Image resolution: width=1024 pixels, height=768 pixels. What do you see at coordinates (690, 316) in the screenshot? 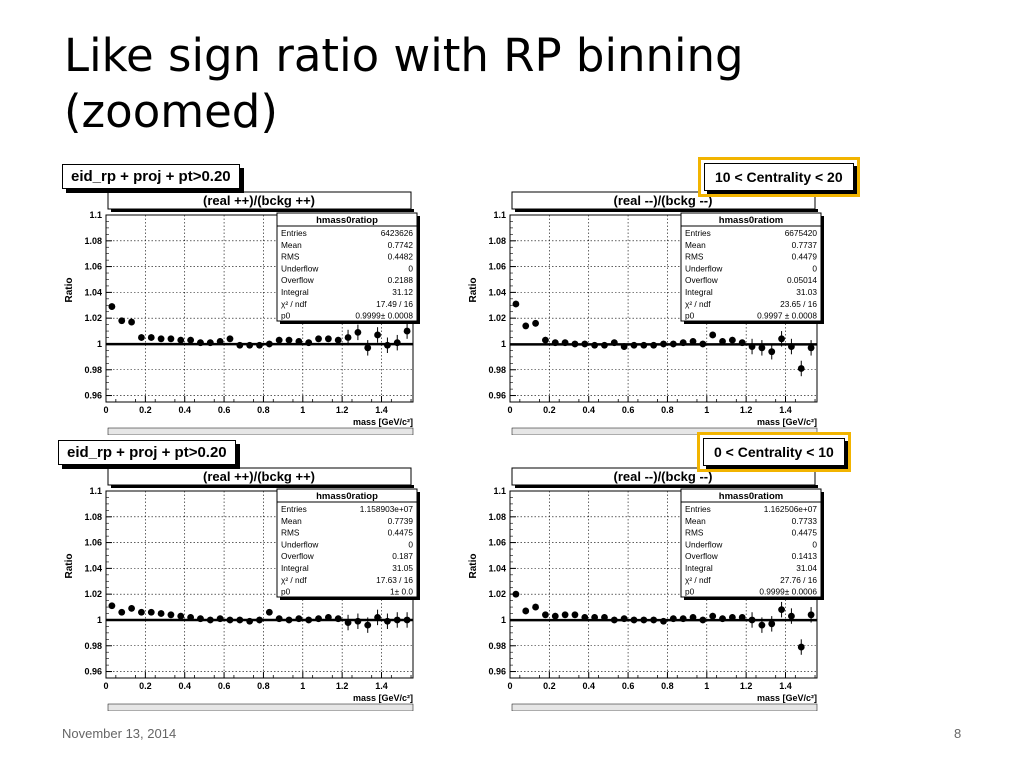
I see `stats-key: p0` at bounding box center [690, 316].